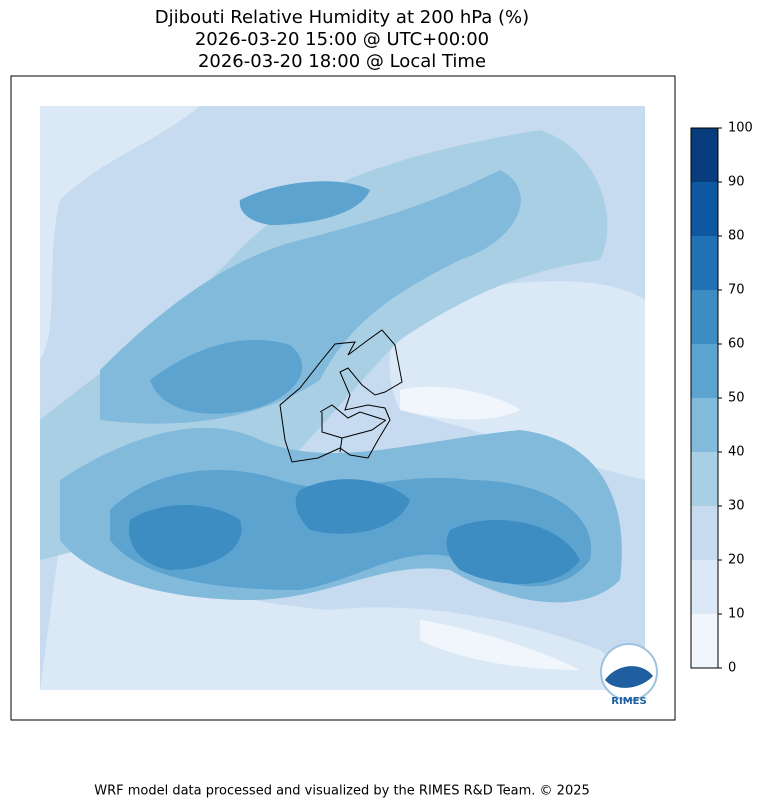 The image size is (764, 808). What do you see at coordinates (736, 506) in the screenshot?
I see `colorbar-tick-label: 30` at bounding box center [736, 506].